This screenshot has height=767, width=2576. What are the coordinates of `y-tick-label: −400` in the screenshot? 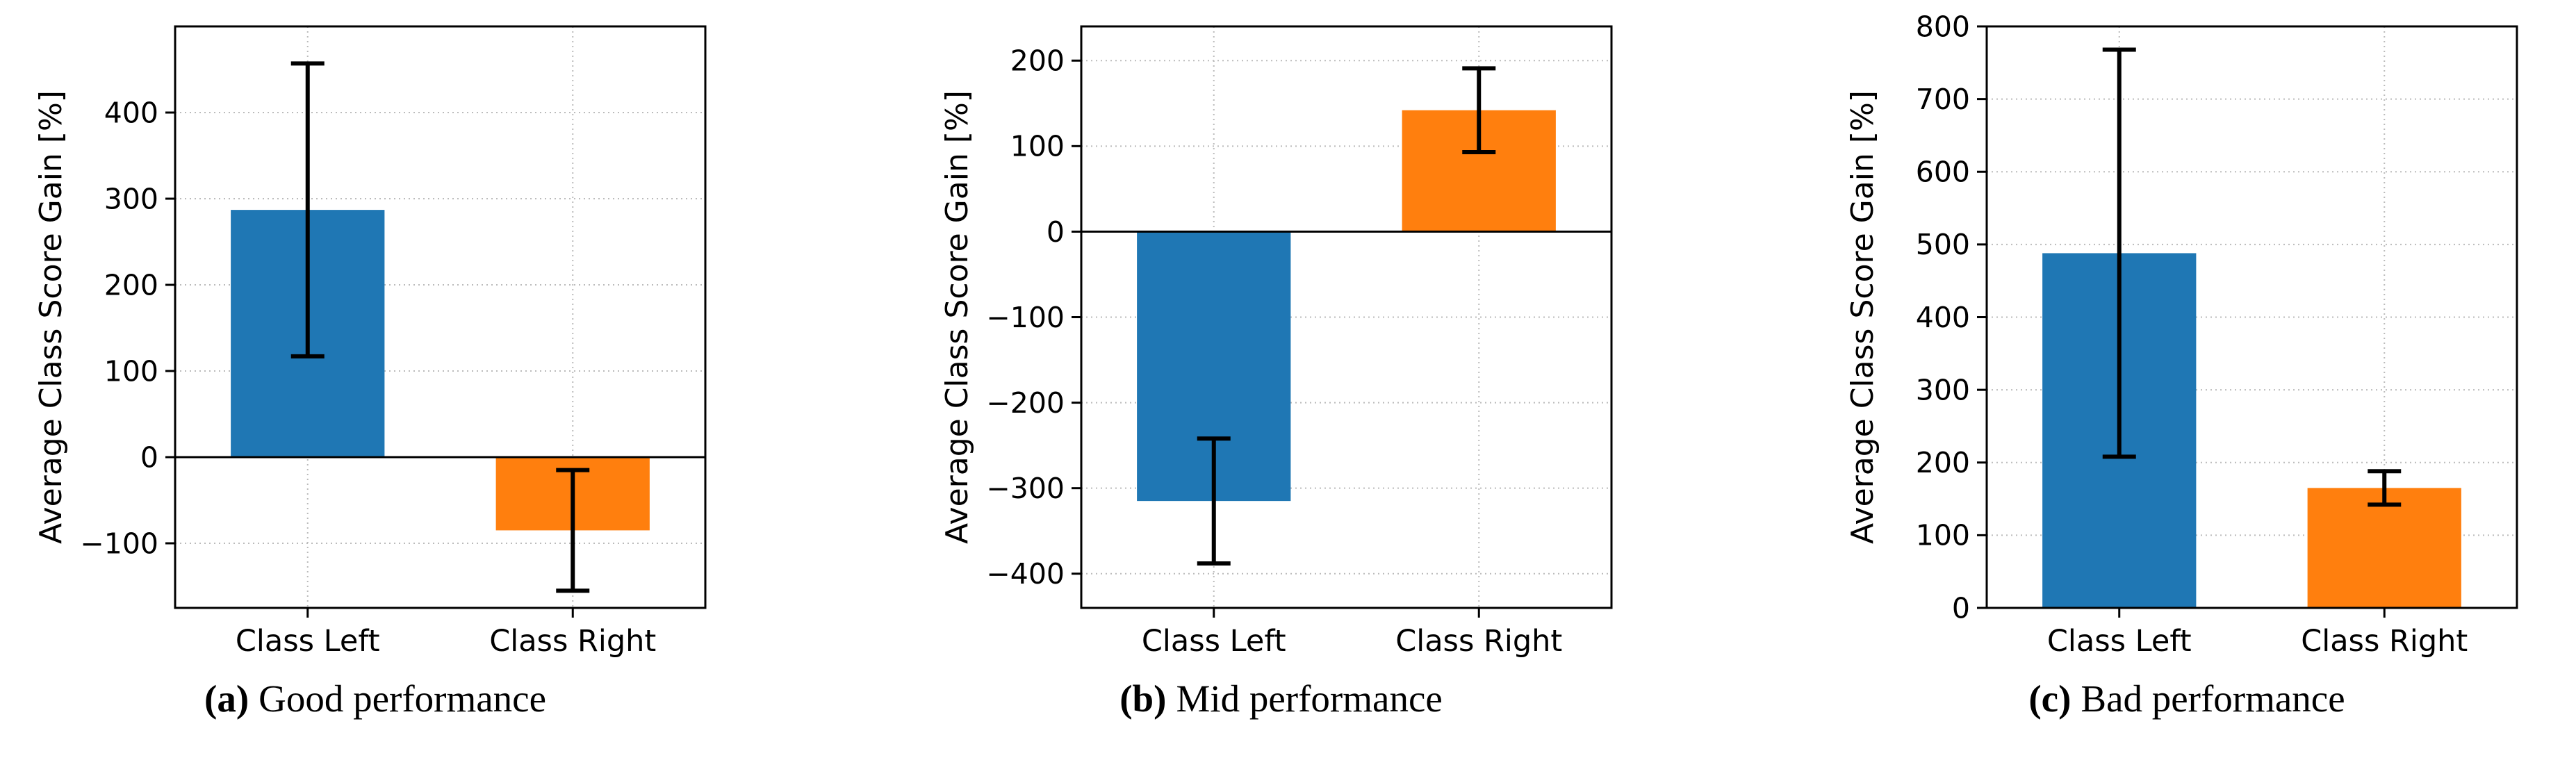 It's located at (1025, 574).